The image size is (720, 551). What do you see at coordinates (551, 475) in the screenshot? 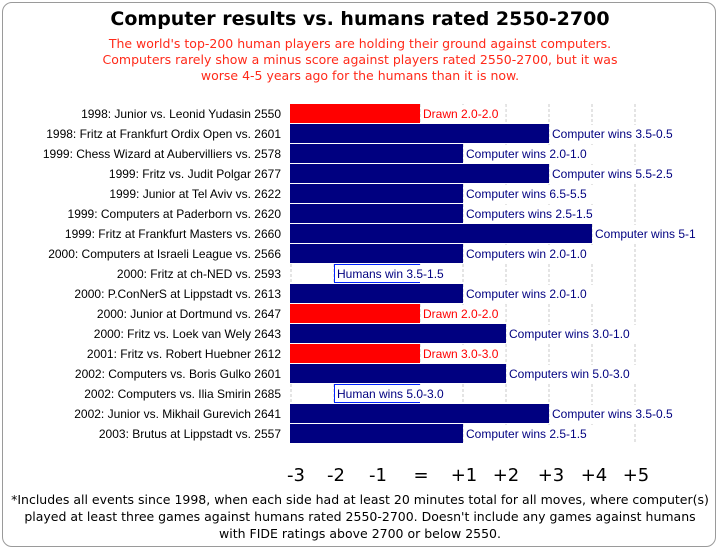
I see `x-tick-label: +3` at bounding box center [551, 475].